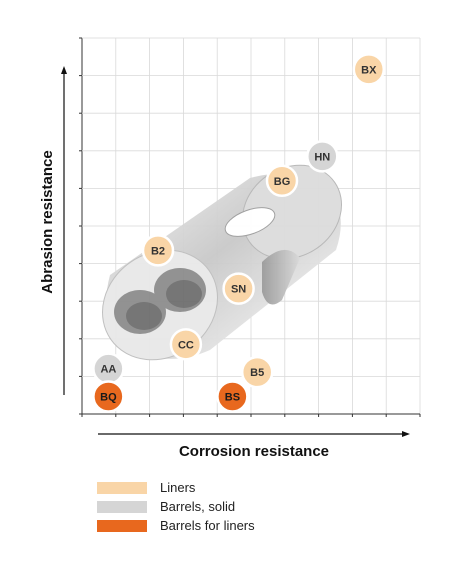 This screenshot has height=571, width=463. What do you see at coordinates (122, 487) in the screenshot?
I see `legend-swatch-liners` at bounding box center [122, 487].